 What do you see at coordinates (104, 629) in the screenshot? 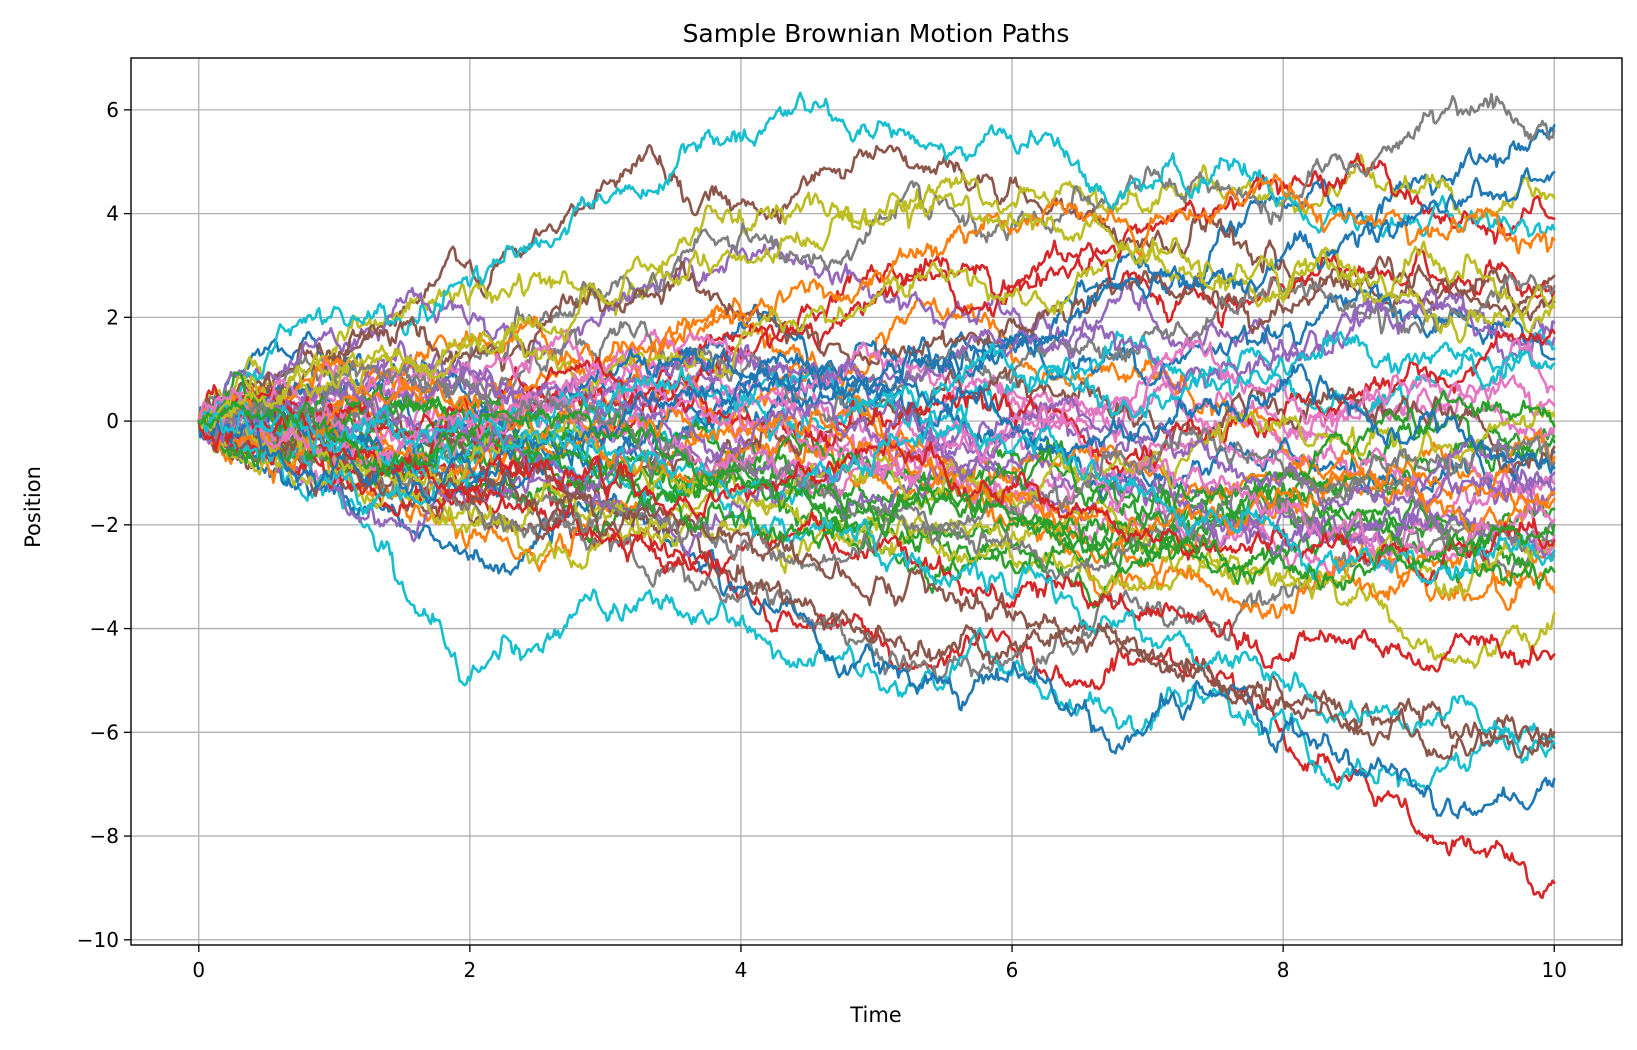
I see `y-tick-label: −4` at bounding box center [104, 629].